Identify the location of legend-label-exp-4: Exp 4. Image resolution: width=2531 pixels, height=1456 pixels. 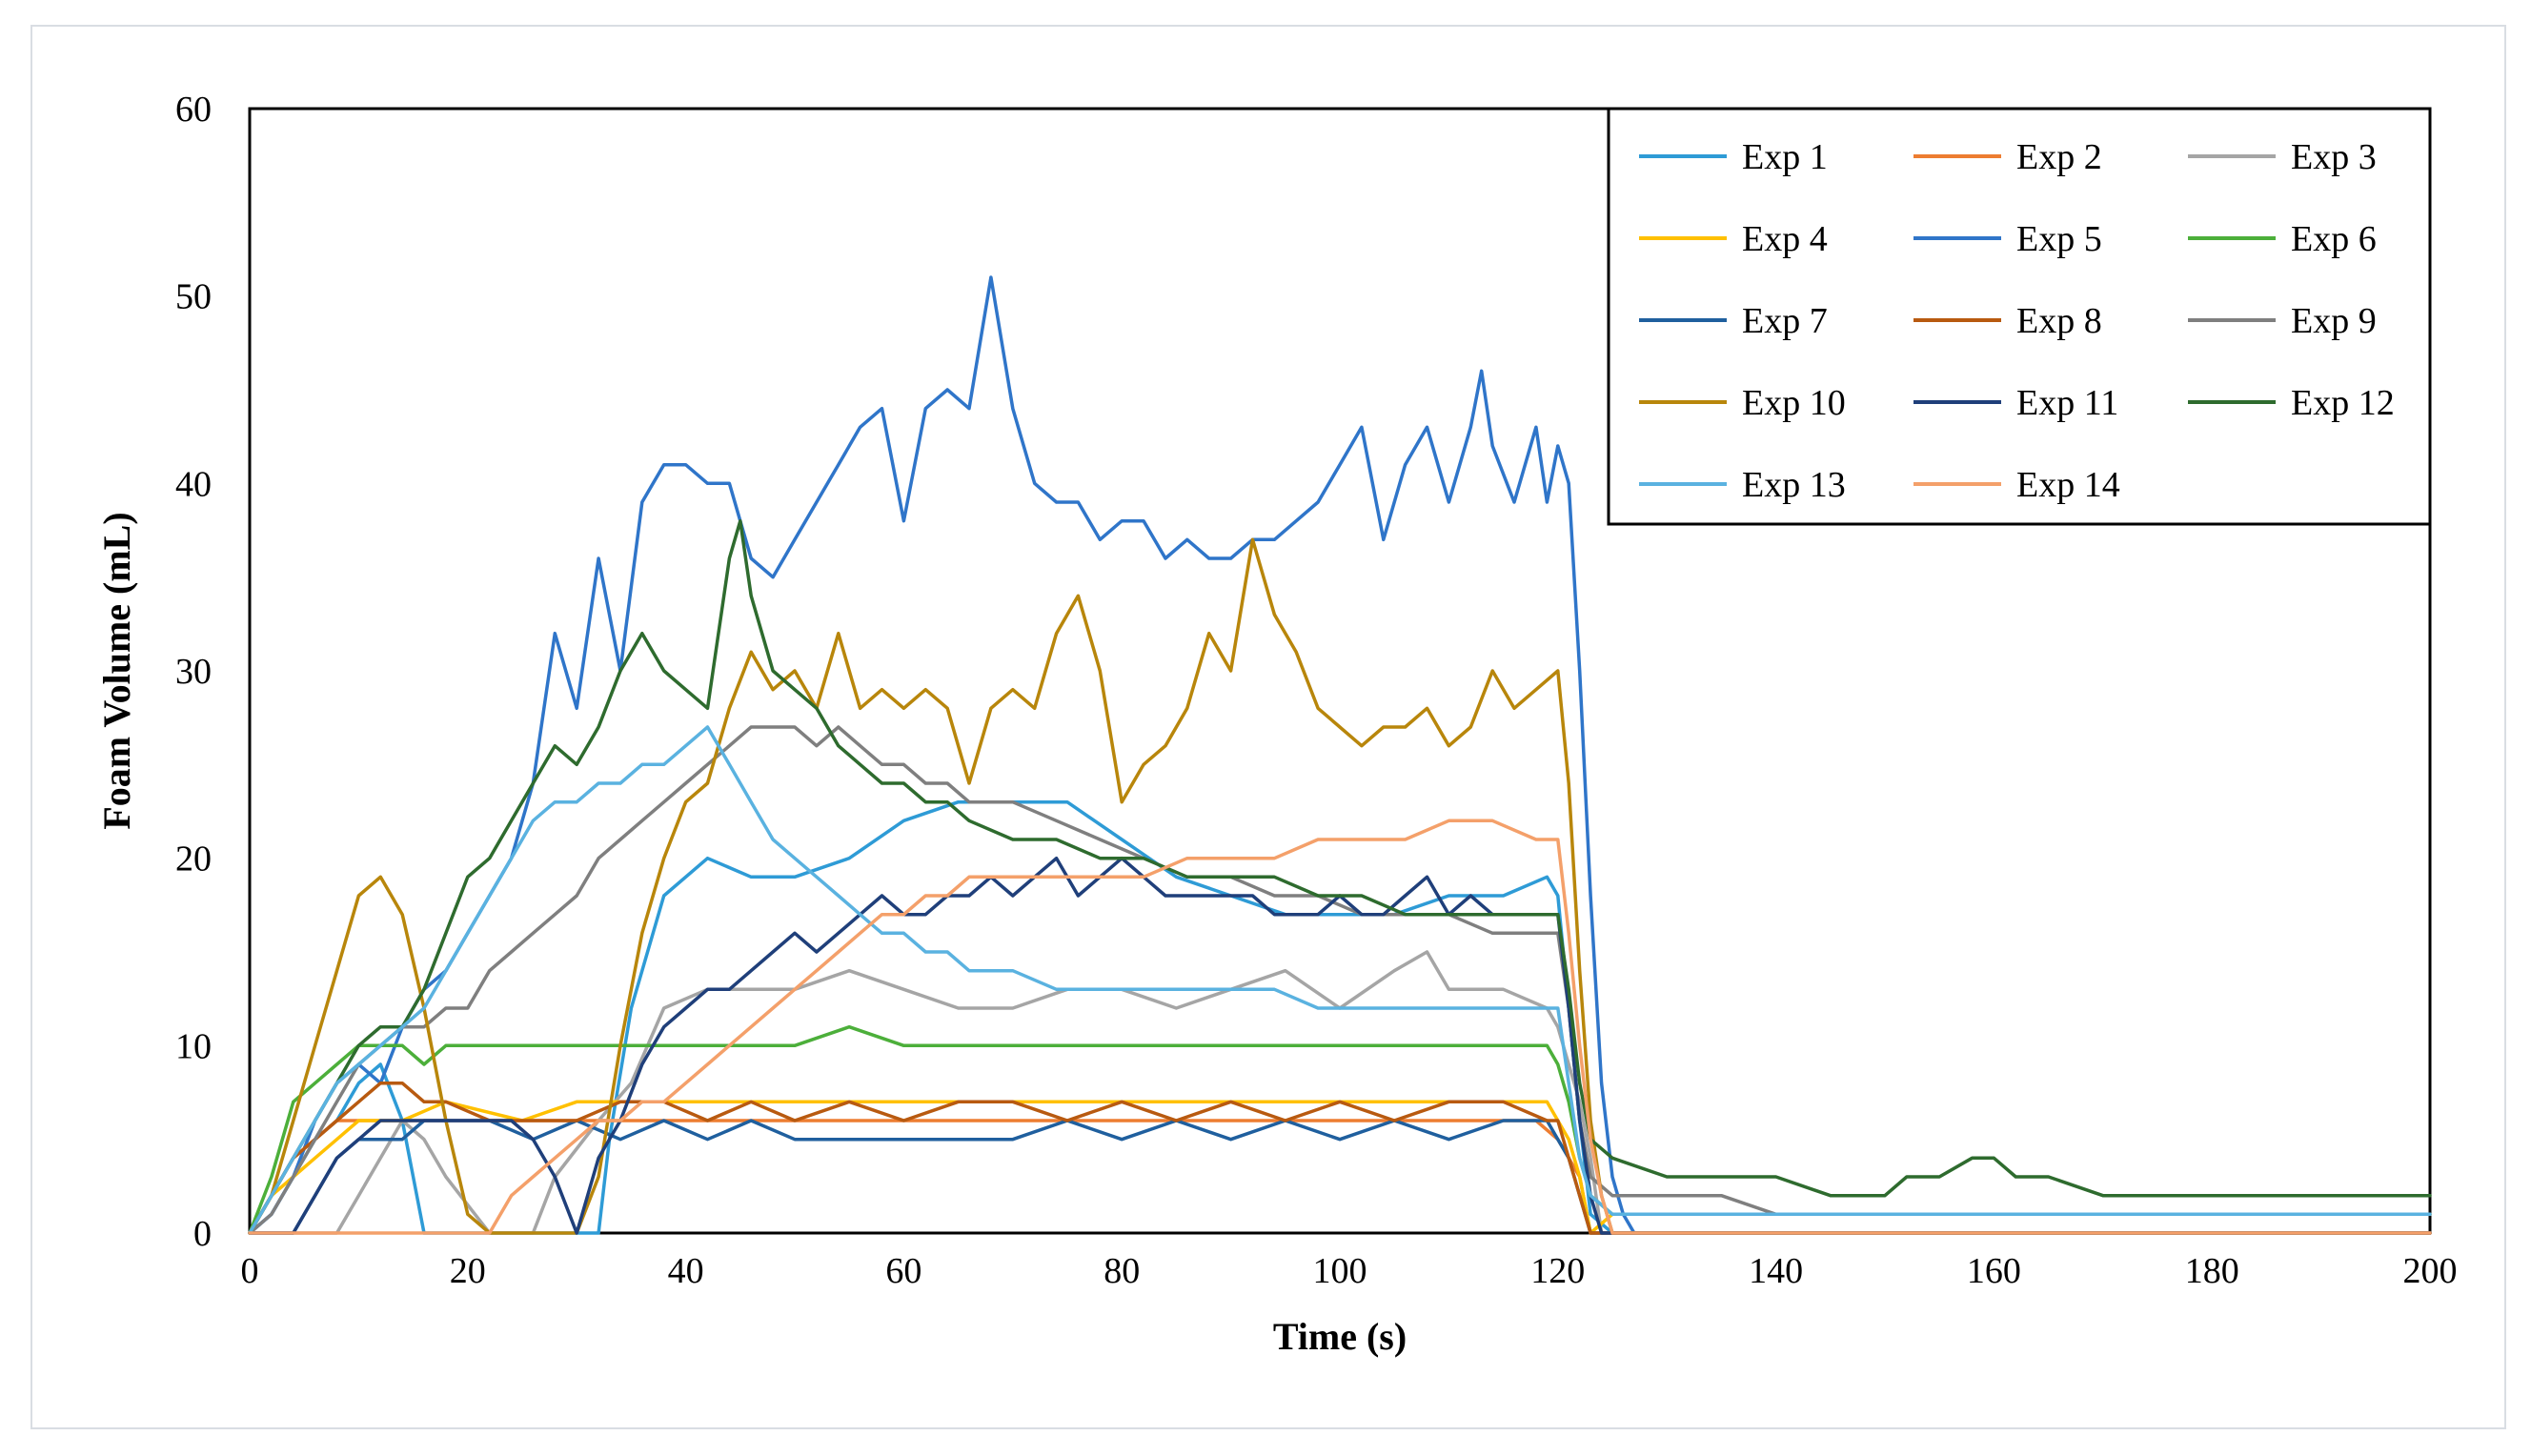
(1785, 239).